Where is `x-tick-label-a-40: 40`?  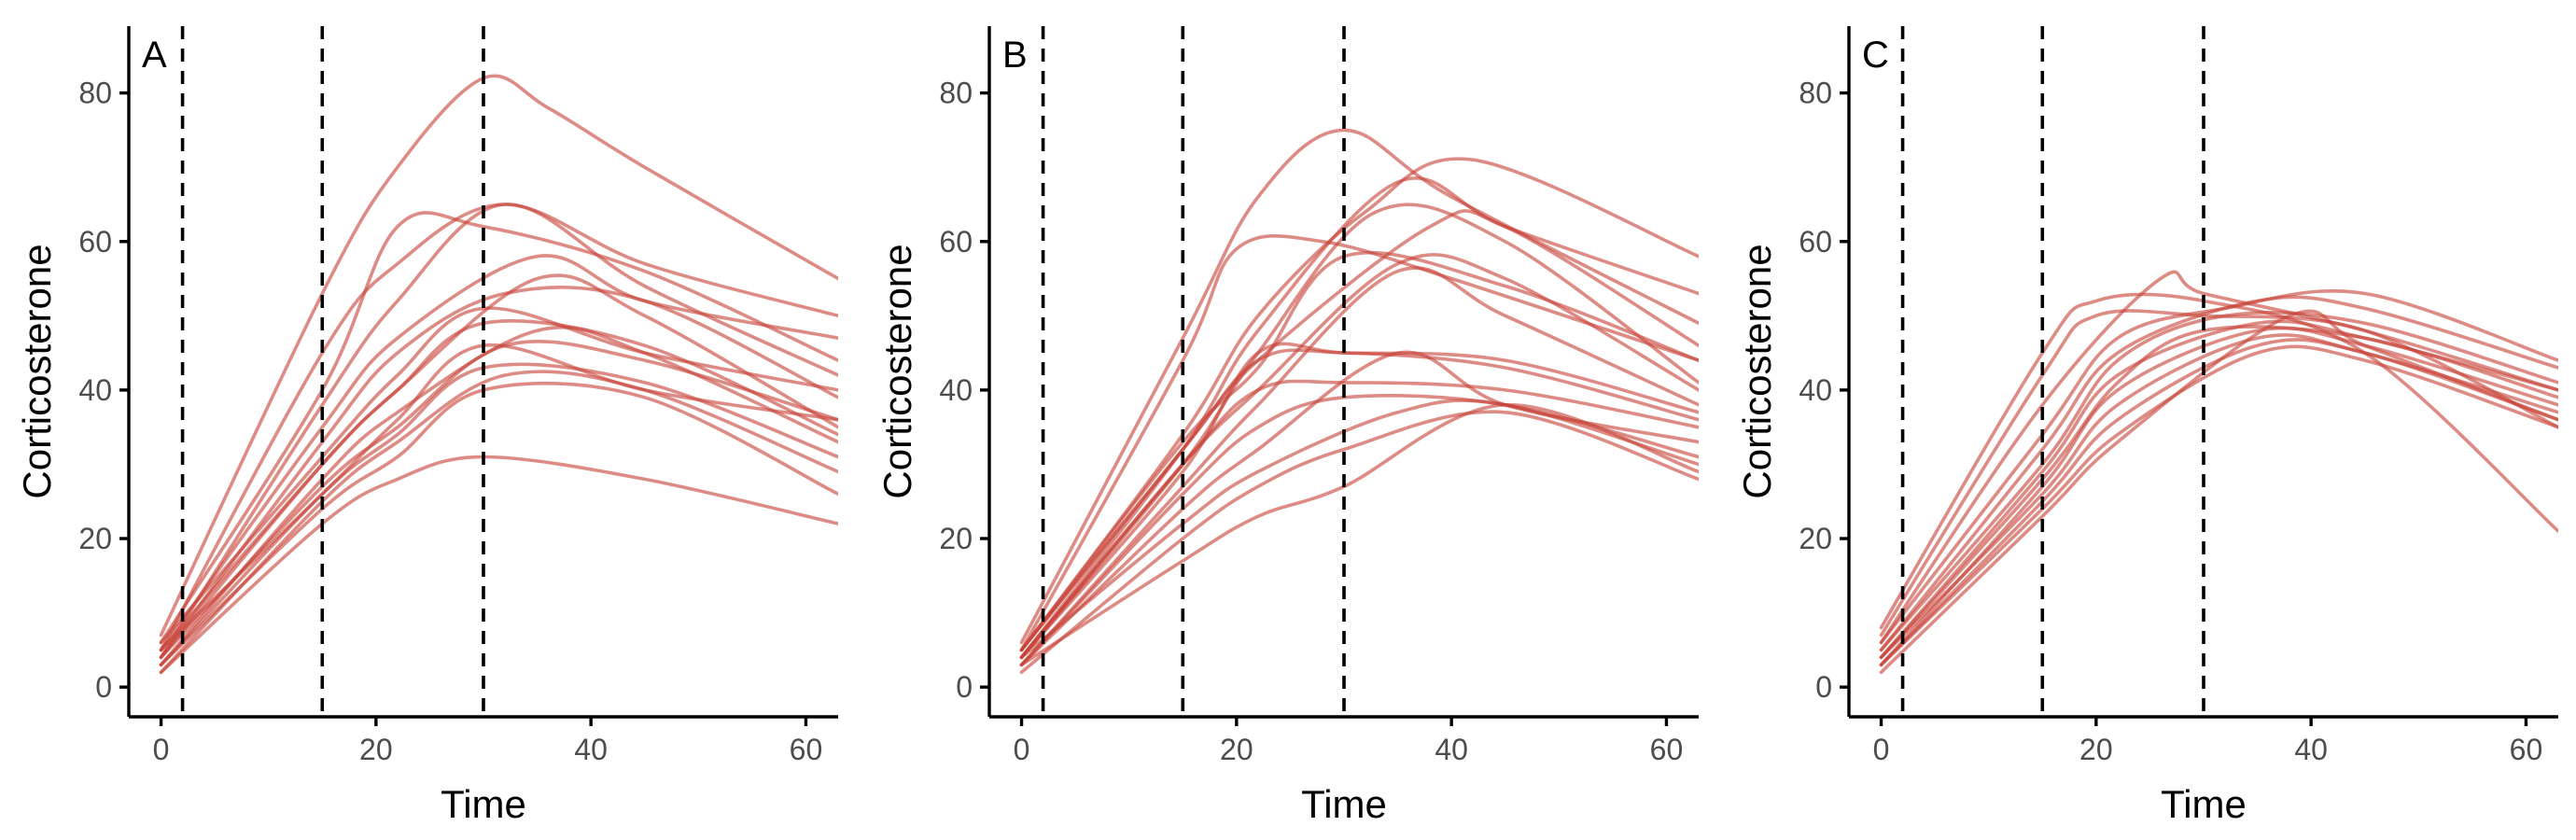
x-tick-label-a-40: 40 is located at coordinates (591, 749).